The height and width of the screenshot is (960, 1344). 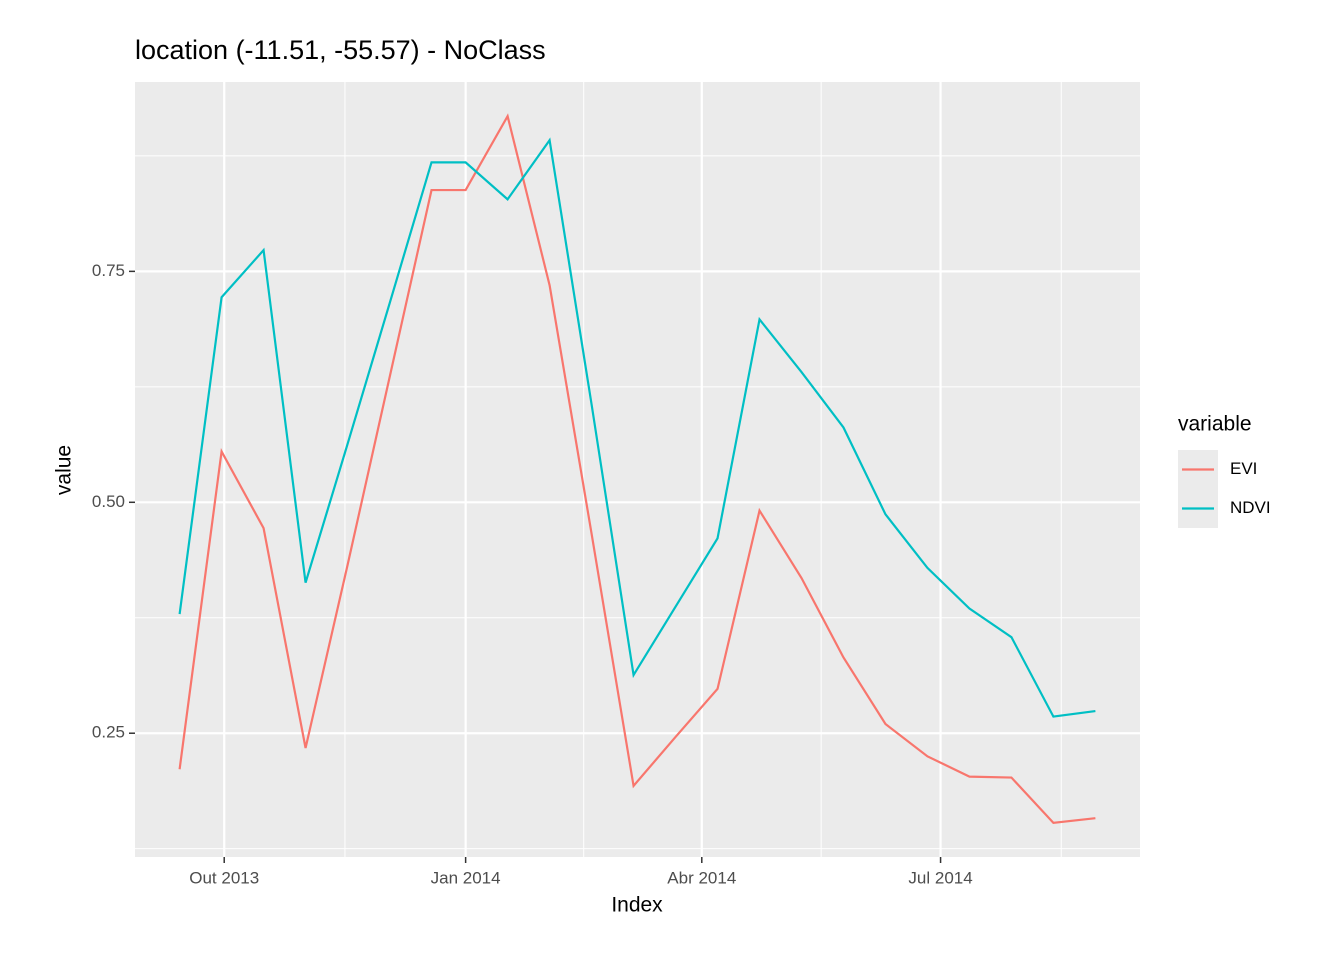 I want to click on legend-label: NDVI, so click(x=1250, y=507).